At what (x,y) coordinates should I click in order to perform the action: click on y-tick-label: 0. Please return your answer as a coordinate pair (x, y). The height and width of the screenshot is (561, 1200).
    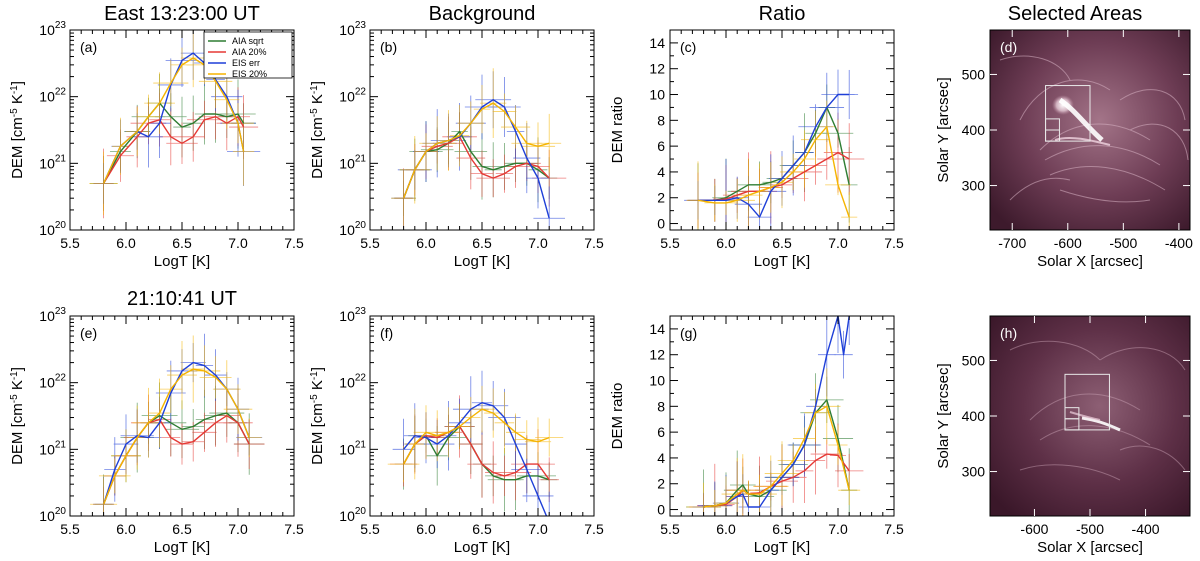
    Looking at the image, I should click on (661, 510).